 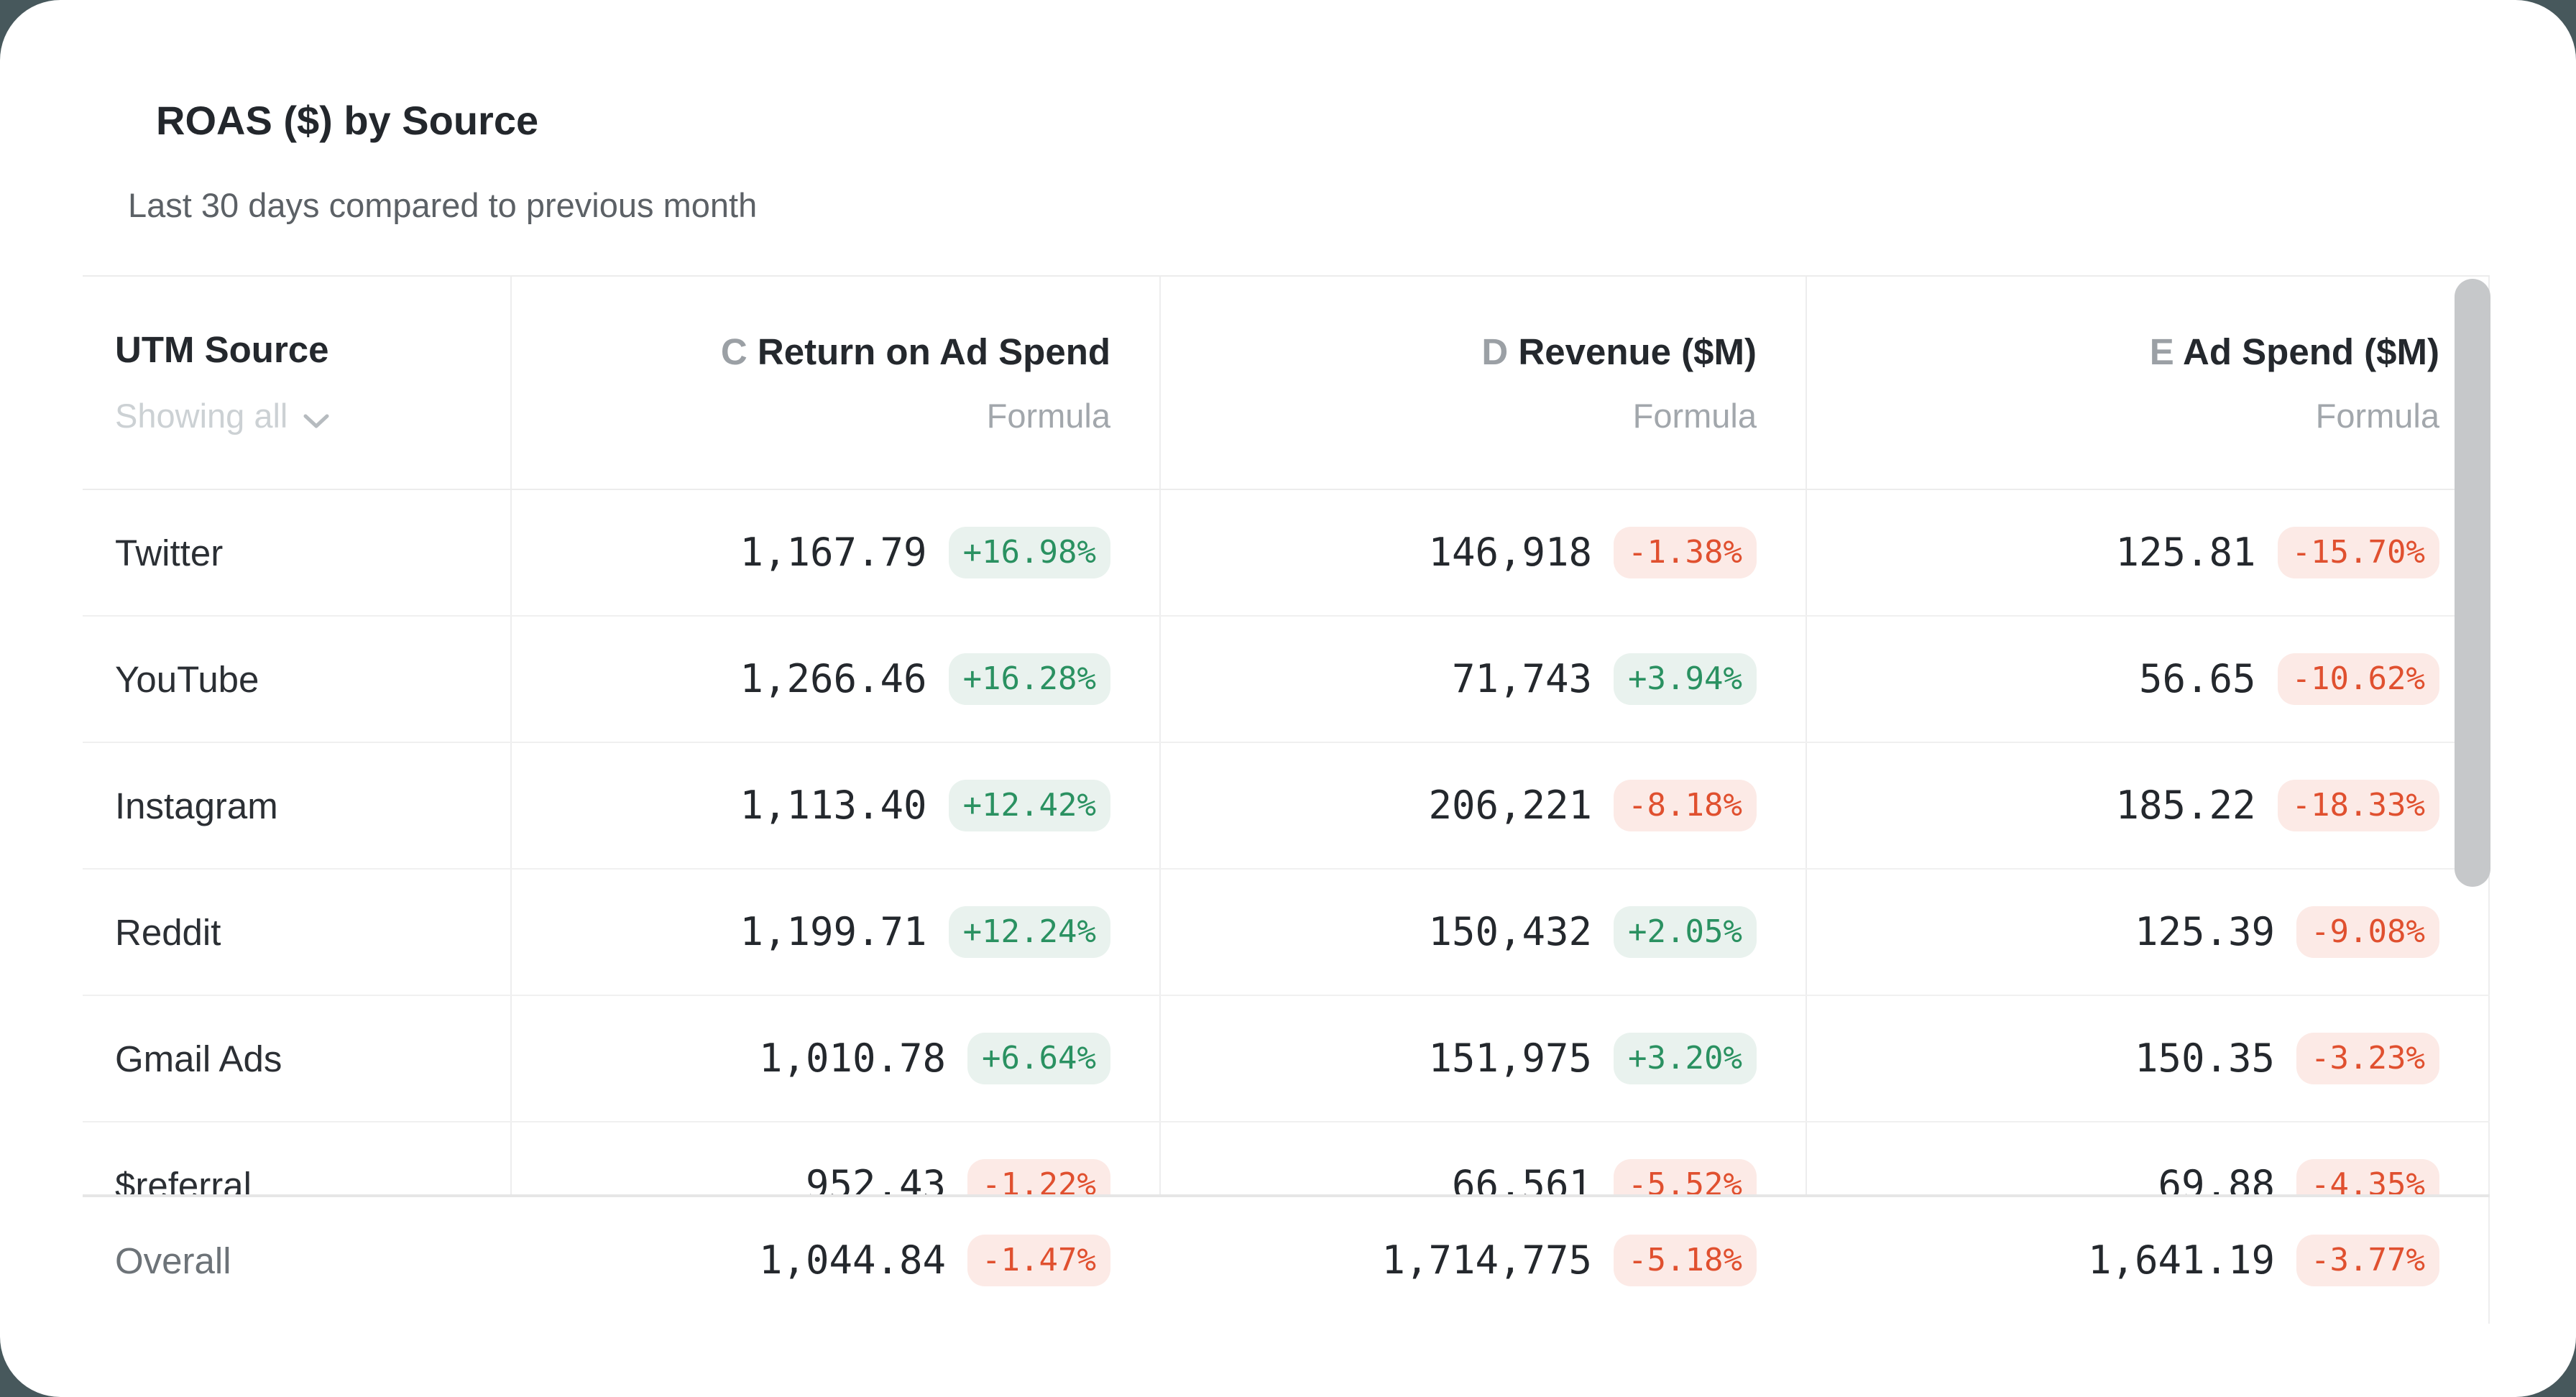 I want to click on delta-badge: -18.33%, so click(x=2358, y=806).